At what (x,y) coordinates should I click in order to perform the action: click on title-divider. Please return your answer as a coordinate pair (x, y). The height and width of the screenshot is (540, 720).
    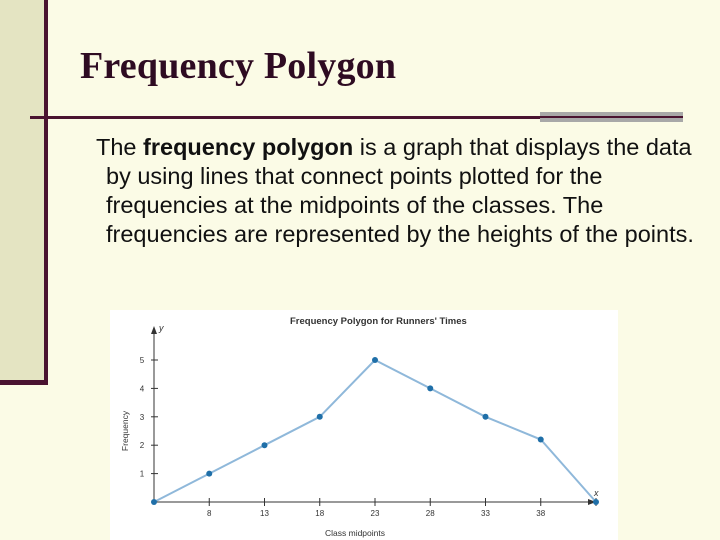
    Looking at the image, I should click on (285, 117).